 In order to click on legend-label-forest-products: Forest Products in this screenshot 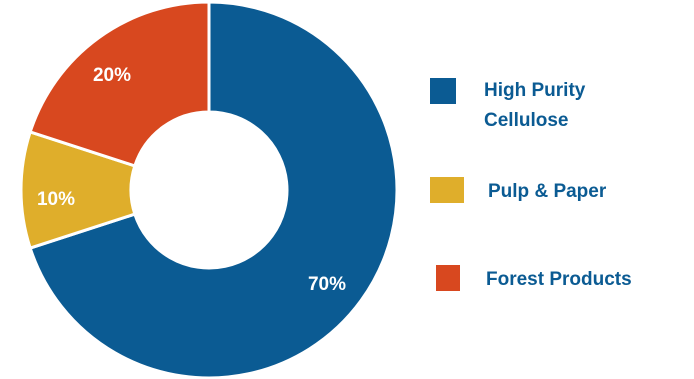, I will do `click(559, 280)`.